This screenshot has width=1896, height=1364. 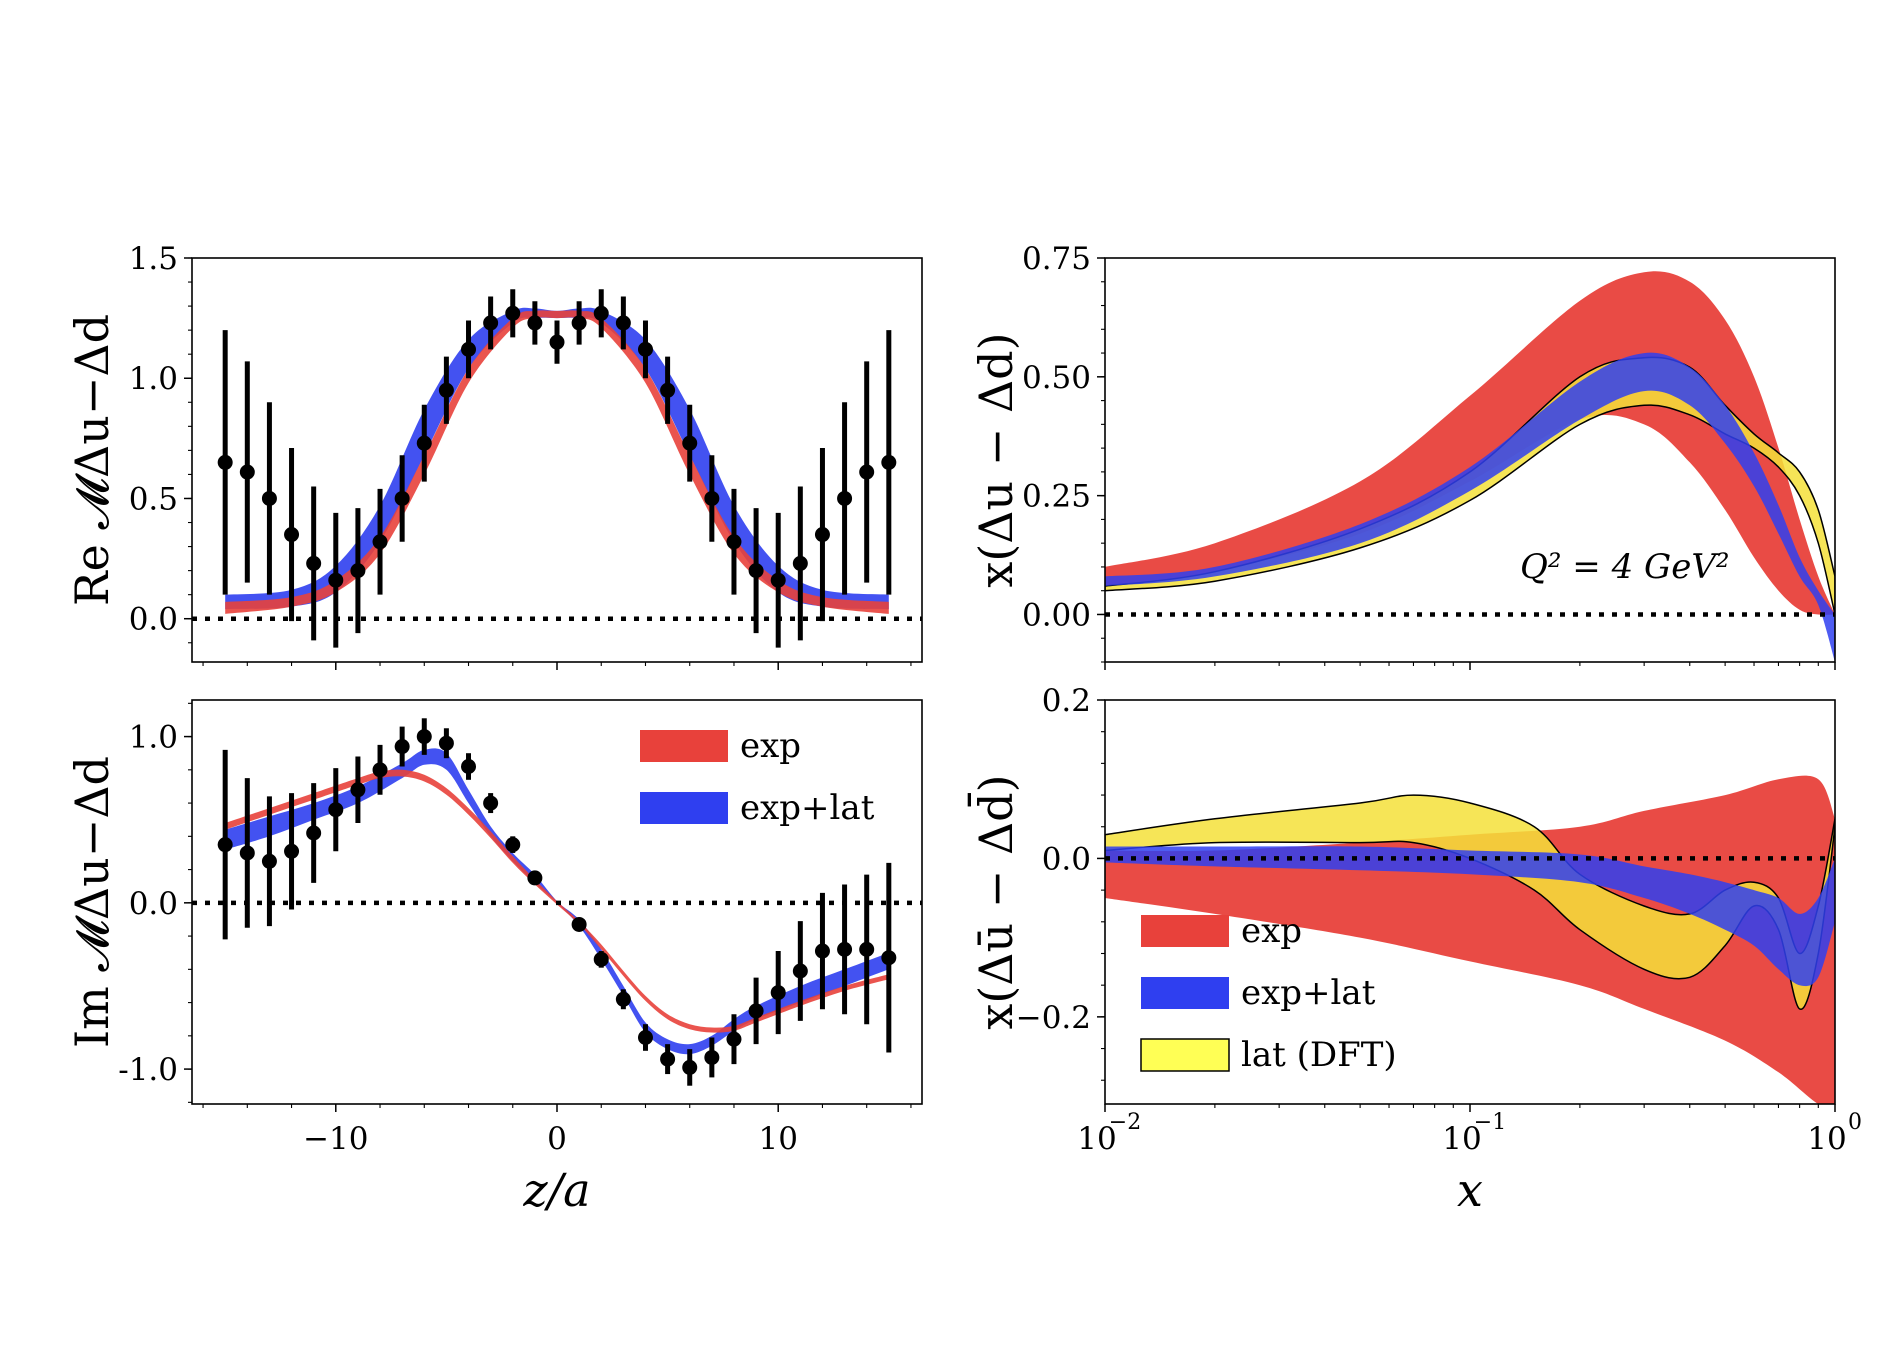 I want to click on legend: exp exp+lat lat (DFT), so click(x=1268, y=993).